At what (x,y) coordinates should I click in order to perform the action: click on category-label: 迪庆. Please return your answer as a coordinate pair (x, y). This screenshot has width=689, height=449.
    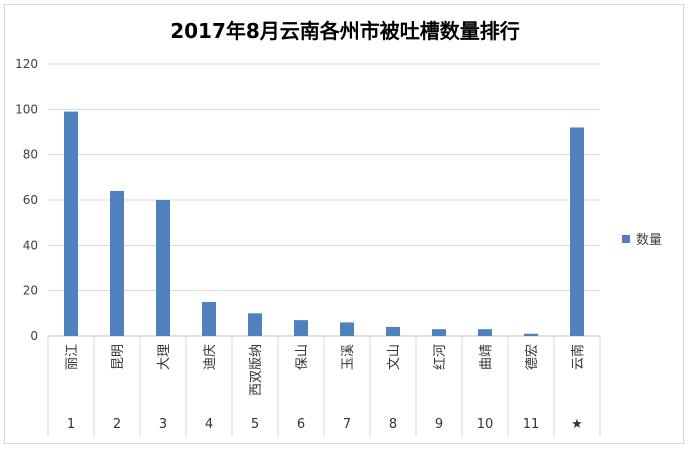
    Looking at the image, I should click on (210, 357).